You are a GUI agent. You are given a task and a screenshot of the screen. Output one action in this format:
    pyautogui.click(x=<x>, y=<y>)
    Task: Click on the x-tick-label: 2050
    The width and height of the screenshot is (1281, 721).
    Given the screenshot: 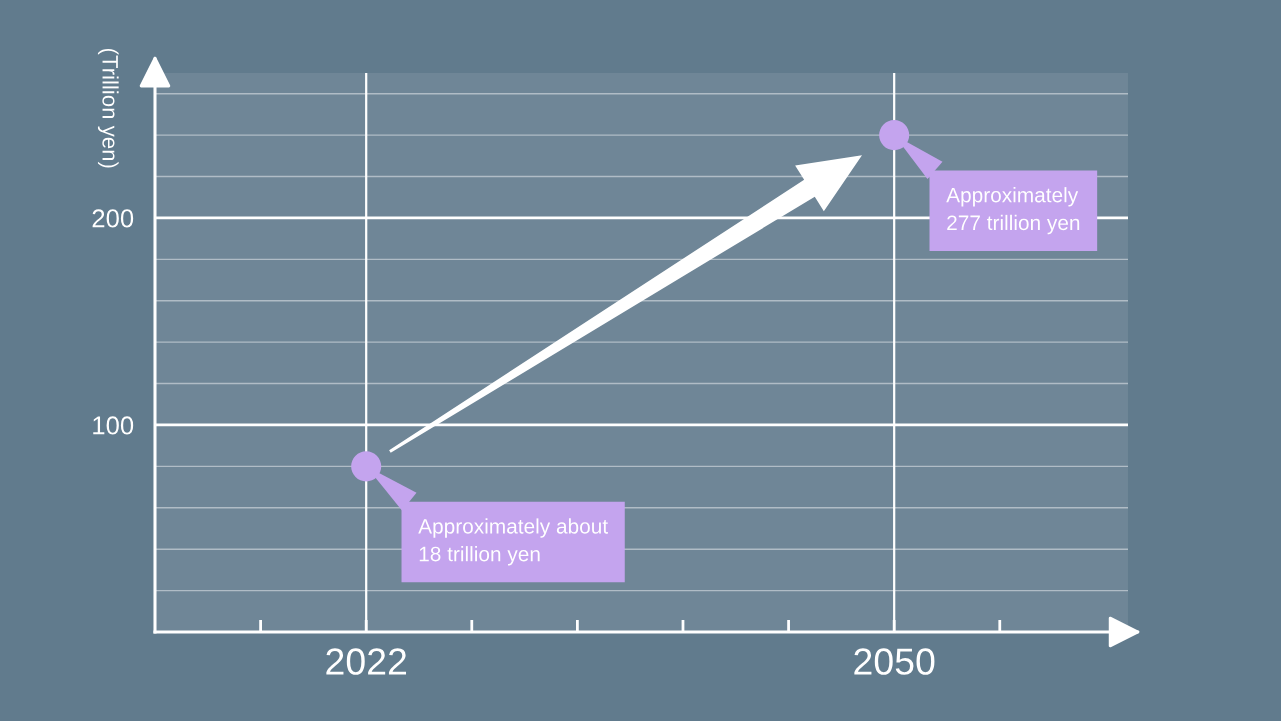 What is the action you would take?
    pyautogui.click(x=894, y=661)
    